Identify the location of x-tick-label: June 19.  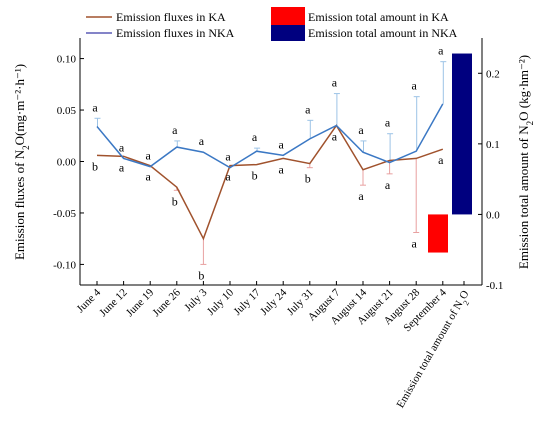
(140, 302).